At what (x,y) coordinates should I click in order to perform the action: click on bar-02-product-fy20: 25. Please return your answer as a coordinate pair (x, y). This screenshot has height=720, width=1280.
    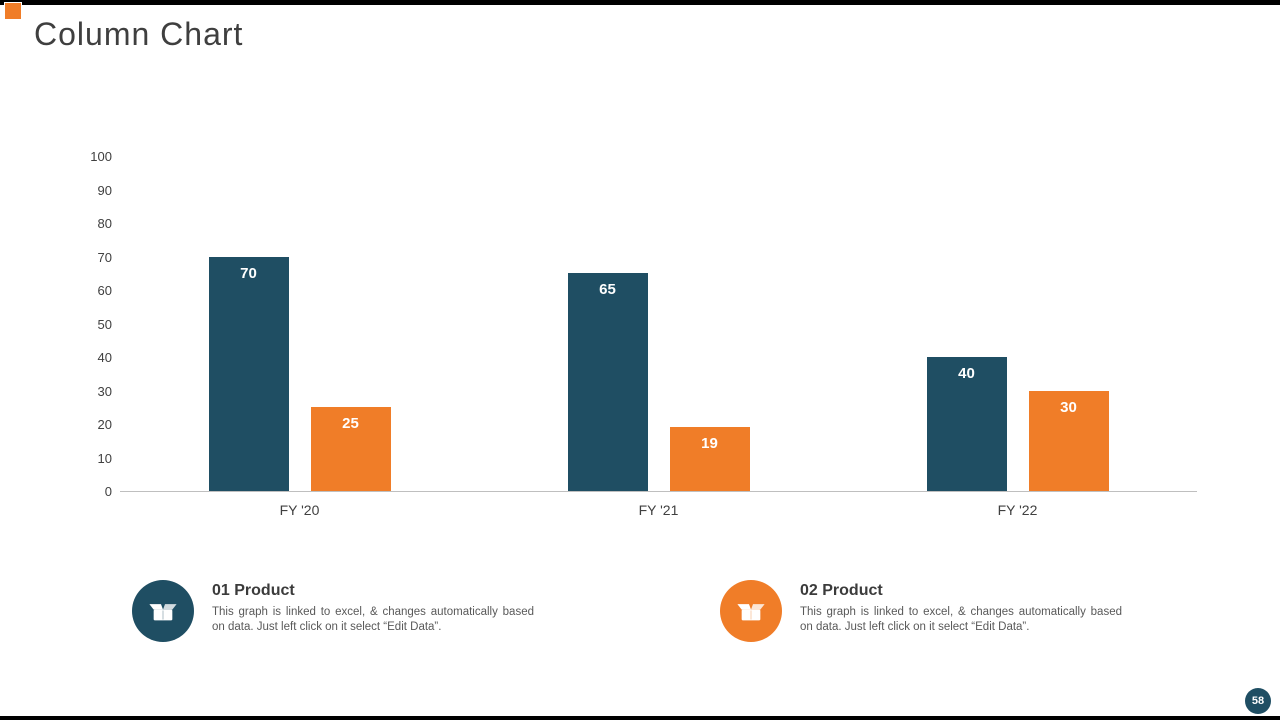
    Looking at the image, I should click on (350, 449).